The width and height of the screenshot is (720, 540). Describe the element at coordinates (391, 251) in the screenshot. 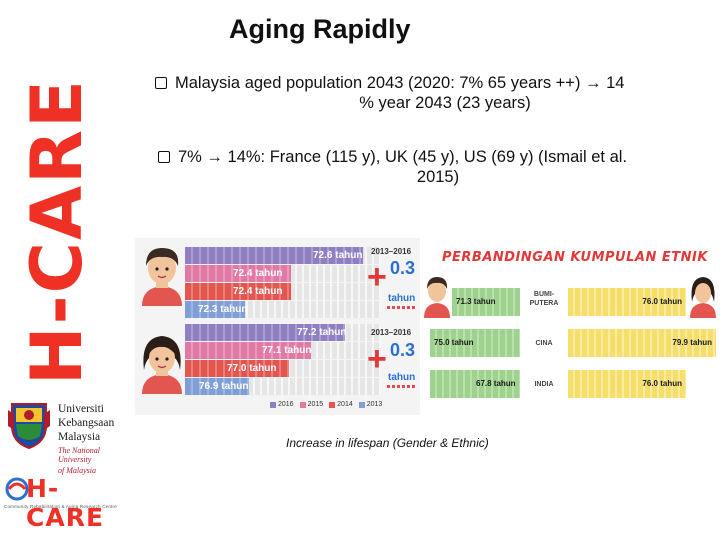

I see `male-period-label: 2013–2016` at that location.